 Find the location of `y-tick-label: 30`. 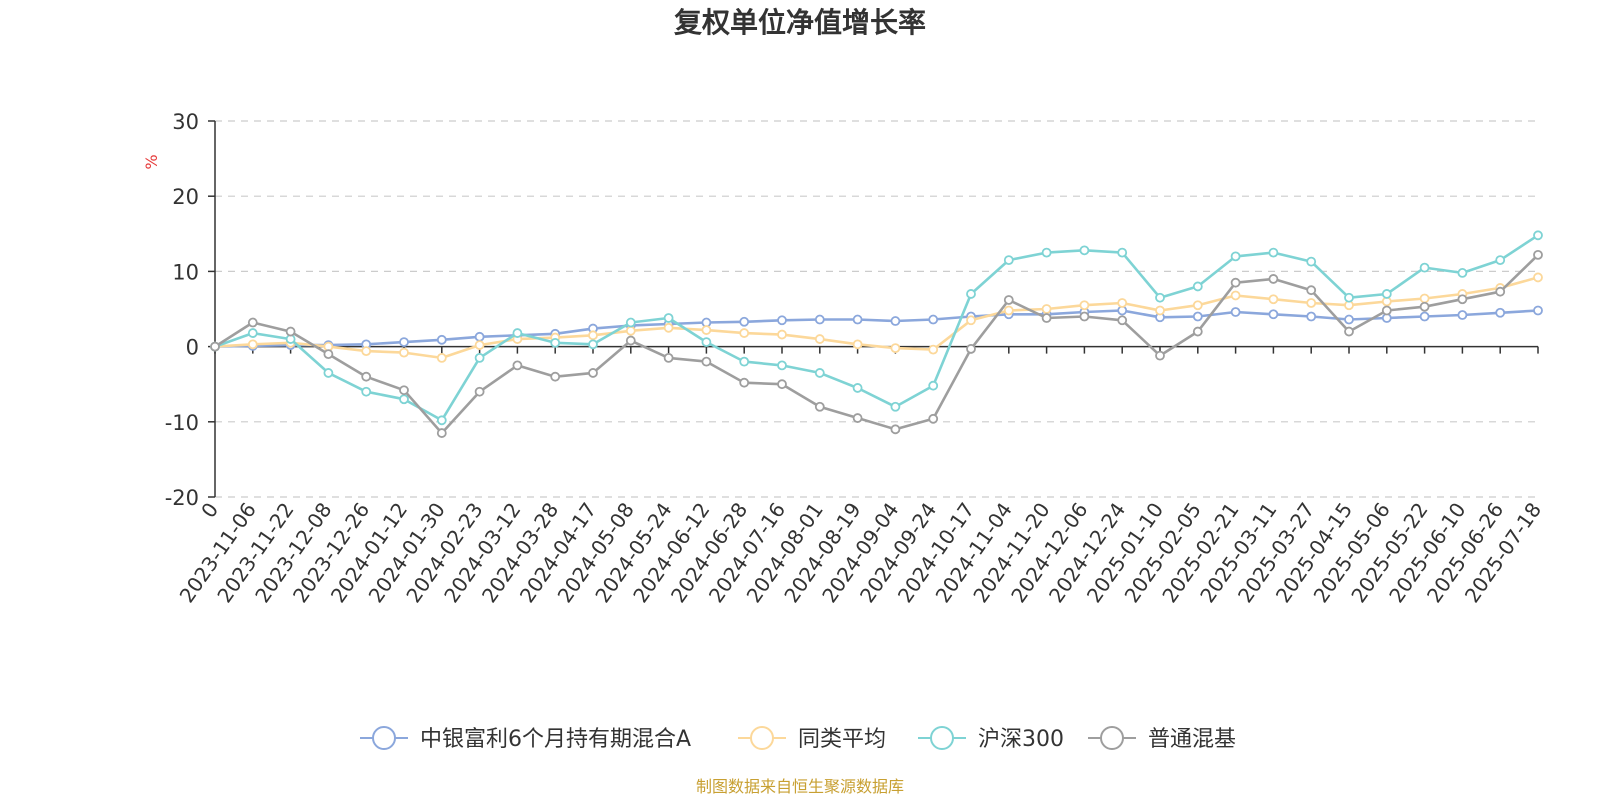

y-tick-label: 30 is located at coordinates (185, 122).